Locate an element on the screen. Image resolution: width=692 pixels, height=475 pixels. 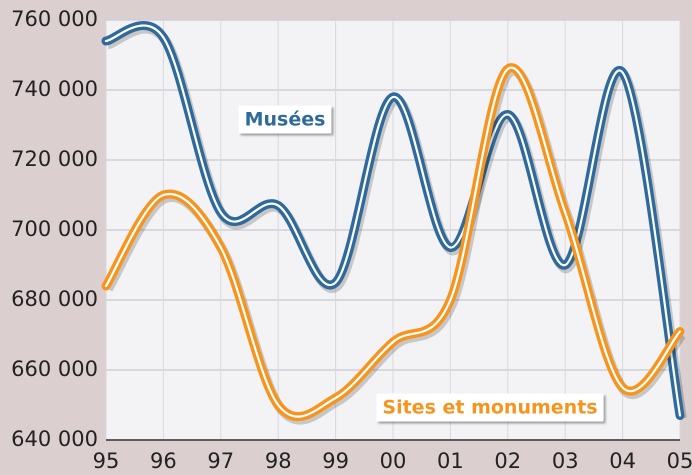
series-label: Musées is located at coordinates (285, 120).